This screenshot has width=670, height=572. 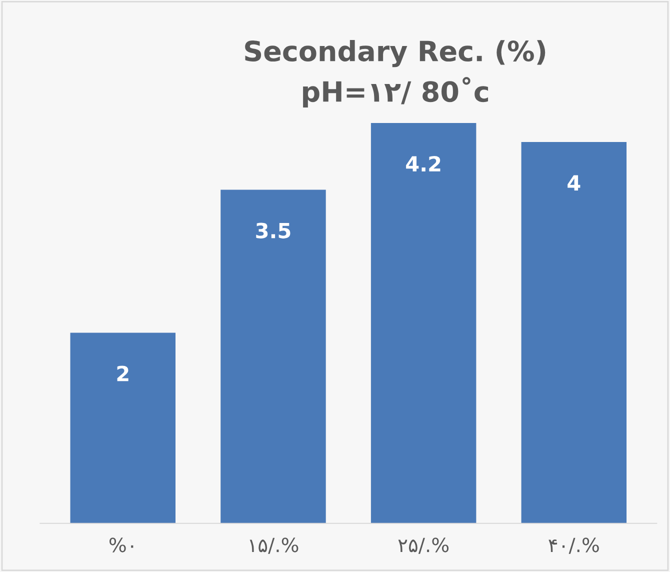 What do you see at coordinates (423, 546) in the screenshot?
I see `x-tick-label: ۲۵/.%` at bounding box center [423, 546].